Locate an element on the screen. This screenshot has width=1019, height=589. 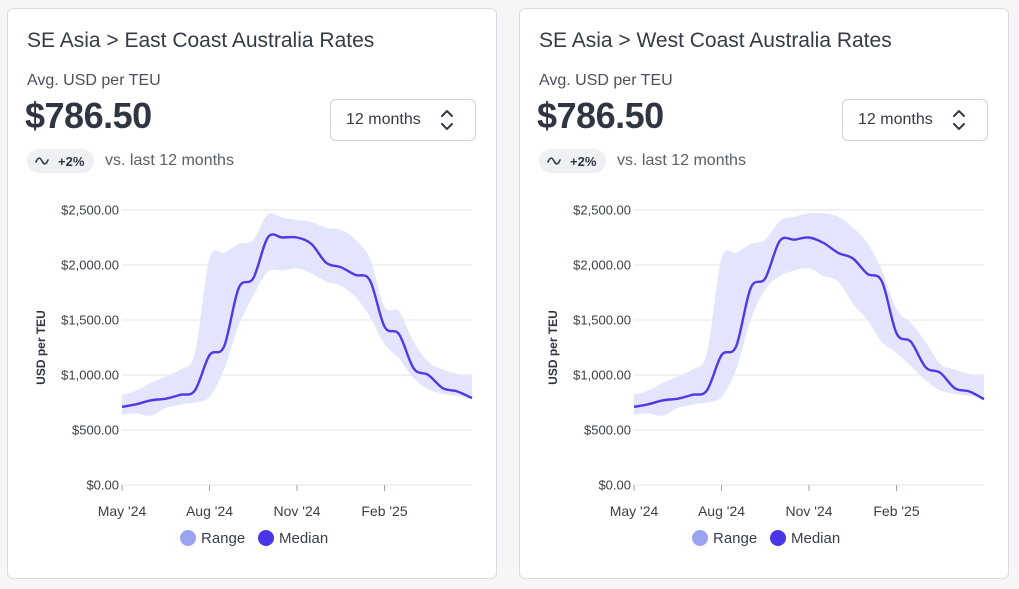
card-title: SE Asia > East Coast Australia Rates is located at coordinates (201, 40).